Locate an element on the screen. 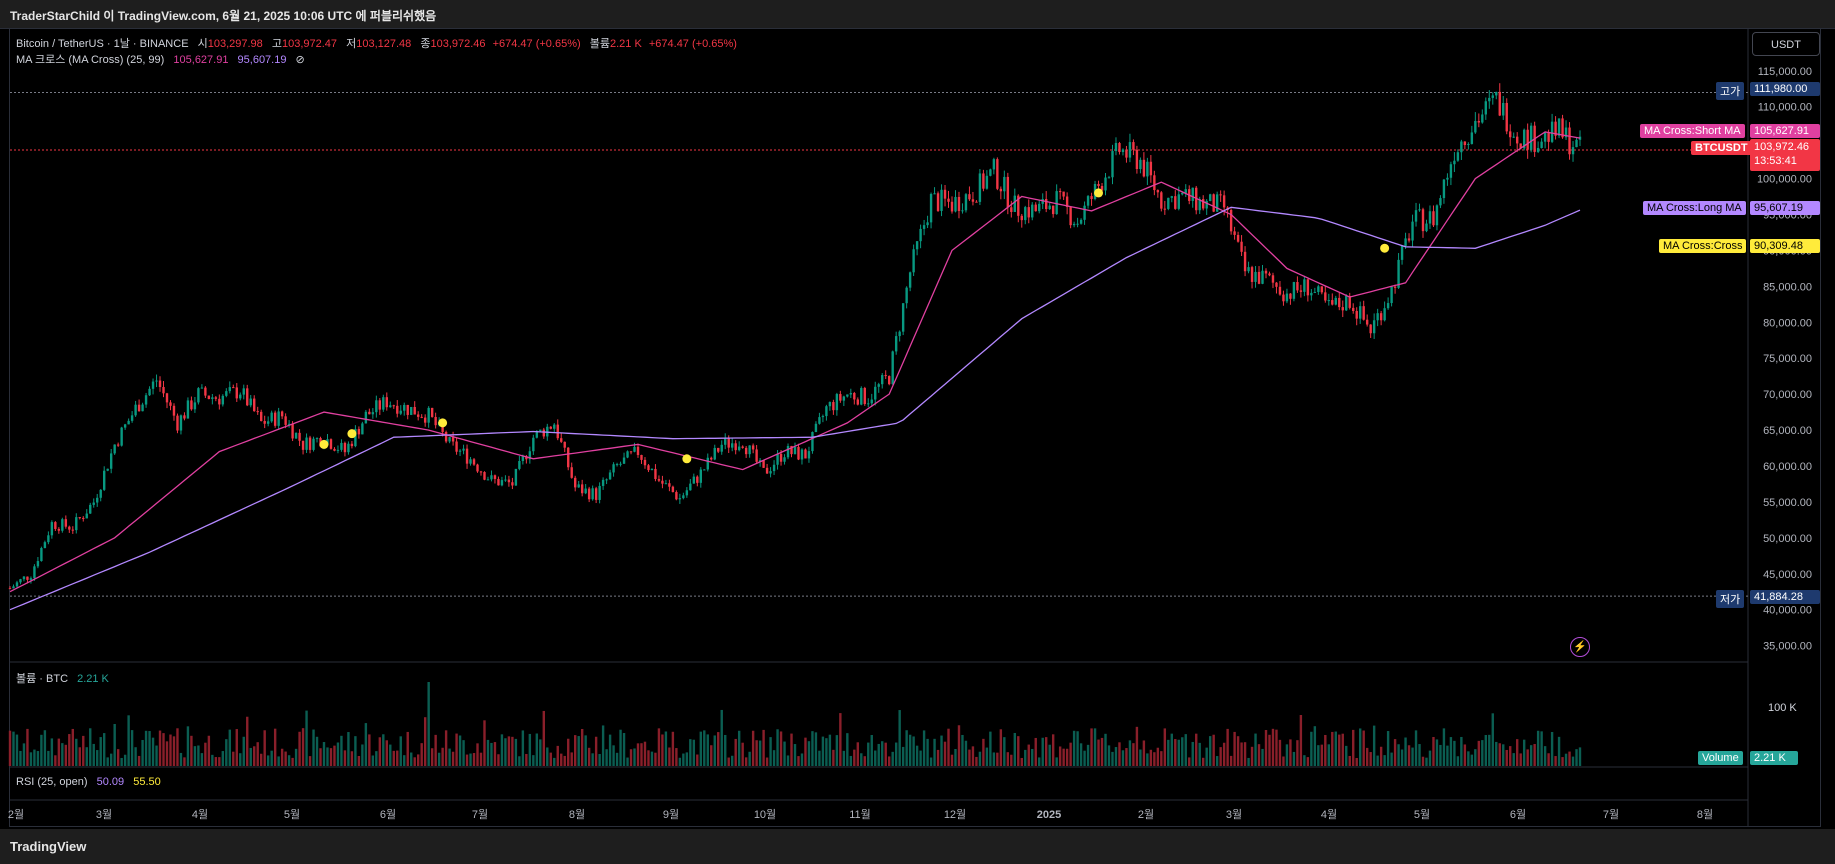 The image size is (1835, 864). volume-legend: 볼륨 · BTC 2.21 K is located at coordinates (62, 678).